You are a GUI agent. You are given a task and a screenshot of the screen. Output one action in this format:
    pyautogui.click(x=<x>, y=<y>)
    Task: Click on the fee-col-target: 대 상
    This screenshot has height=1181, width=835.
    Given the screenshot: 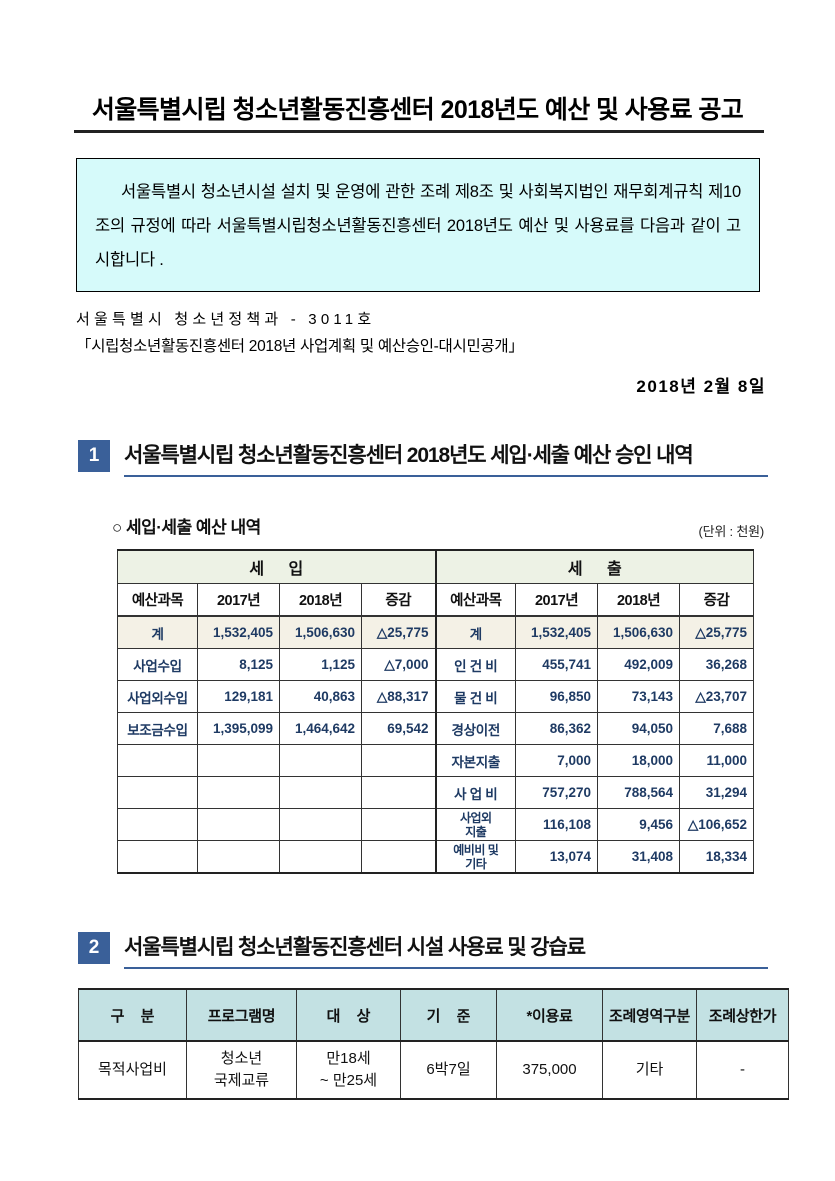 What is the action you would take?
    pyautogui.click(x=348, y=1015)
    